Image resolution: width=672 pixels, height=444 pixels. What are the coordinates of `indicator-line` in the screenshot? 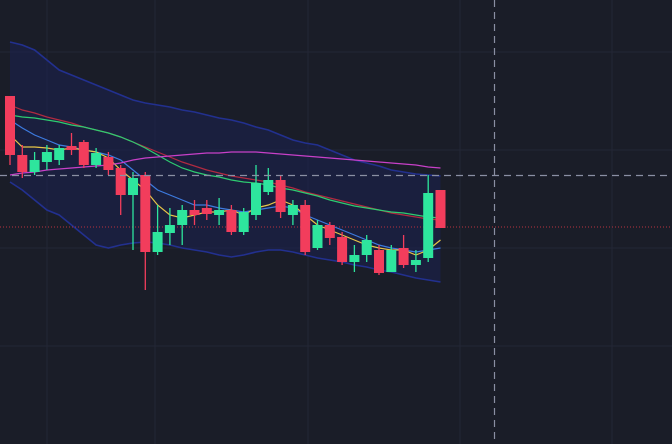 It's located at (225, 163).